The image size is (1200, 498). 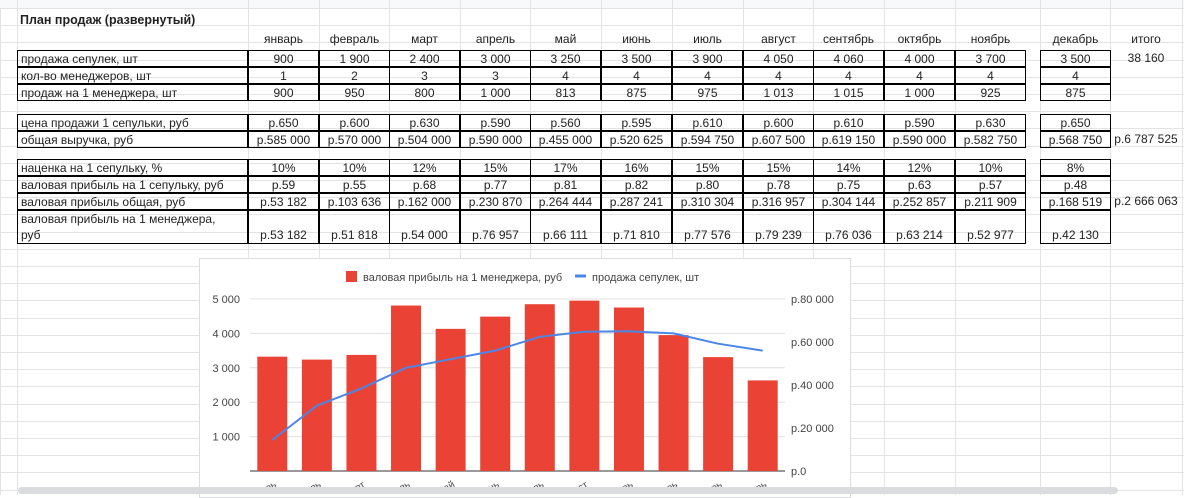 I want to click on data-cell: р.304 144, so click(x=848, y=201).